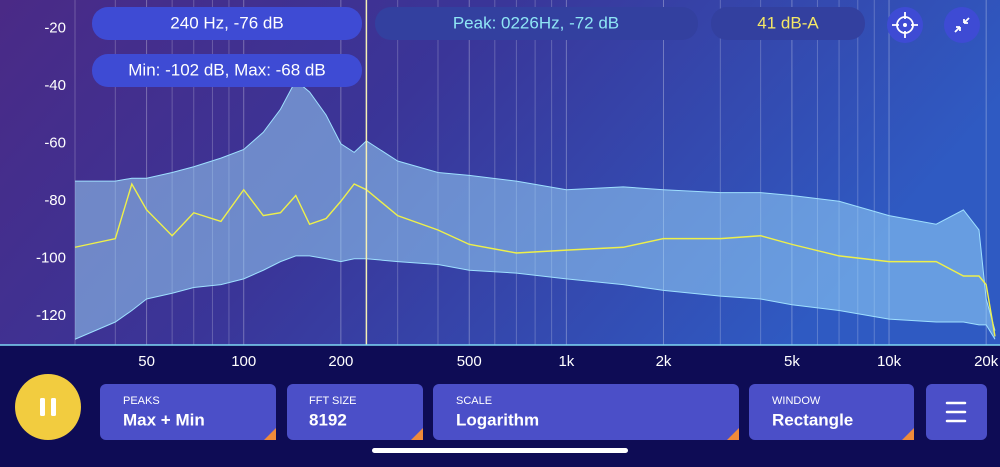  What do you see at coordinates (905, 25) in the screenshot?
I see `target-button` at bounding box center [905, 25].